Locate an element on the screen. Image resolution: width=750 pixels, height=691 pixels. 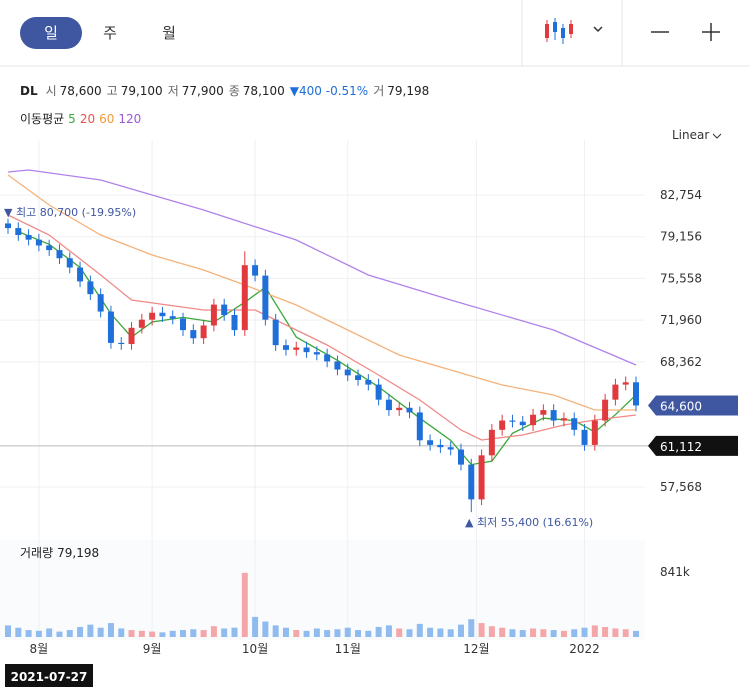
tab: 주 is located at coordinates (110, 33).